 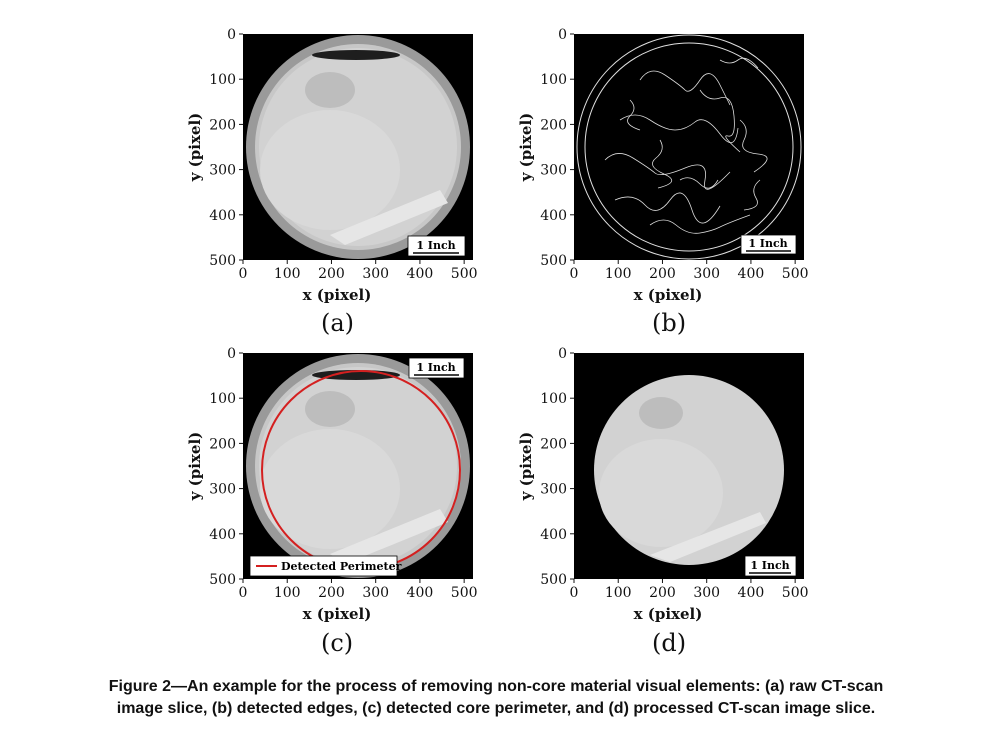 What do you see at coordinates (689, 466) in the screenshot?
I see `panel-d-image` at bounding box center [689, 466].